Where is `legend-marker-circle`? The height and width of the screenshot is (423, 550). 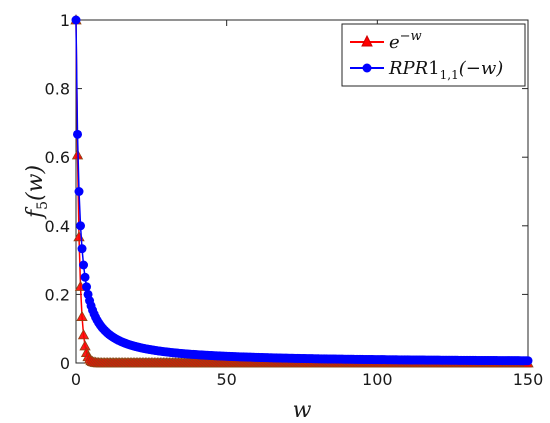
legend-marker-circle is located at coordinates (367, 68).